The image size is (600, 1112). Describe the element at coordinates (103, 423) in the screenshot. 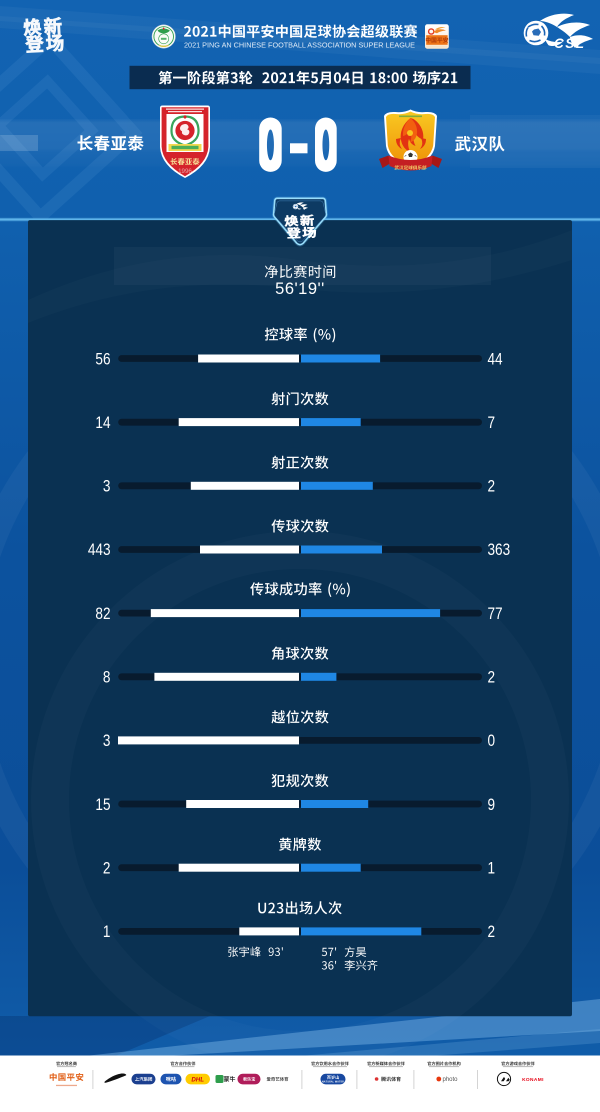

I see `svg-text: 14` at that location.